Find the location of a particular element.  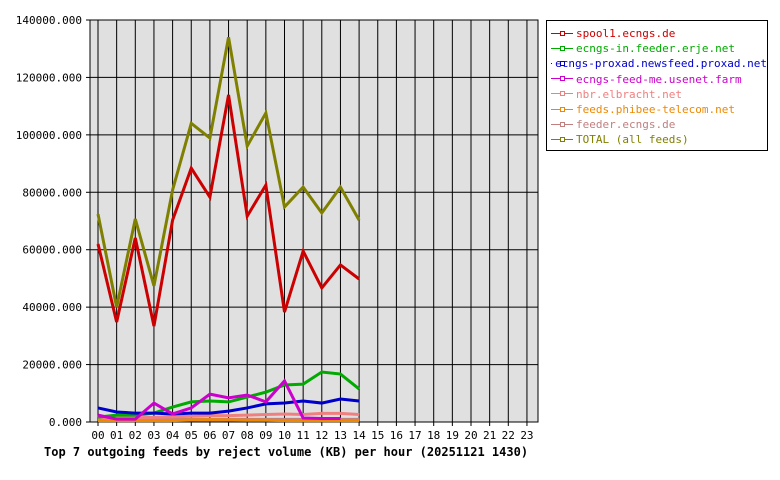

legend-item: TOTAL (all feeds) is located at coordinates (659, 139).